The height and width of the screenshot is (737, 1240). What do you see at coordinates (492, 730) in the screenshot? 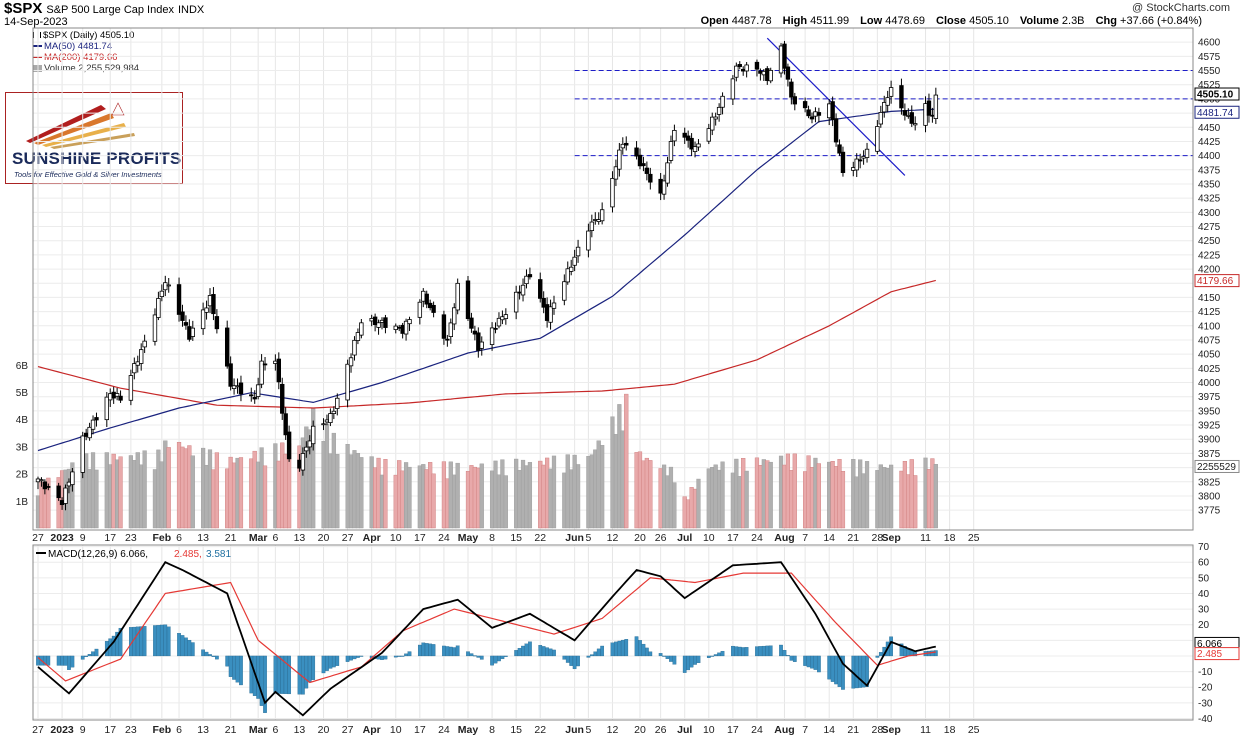
I see `x-tick-label: 8` at bounding box center [492, 730].